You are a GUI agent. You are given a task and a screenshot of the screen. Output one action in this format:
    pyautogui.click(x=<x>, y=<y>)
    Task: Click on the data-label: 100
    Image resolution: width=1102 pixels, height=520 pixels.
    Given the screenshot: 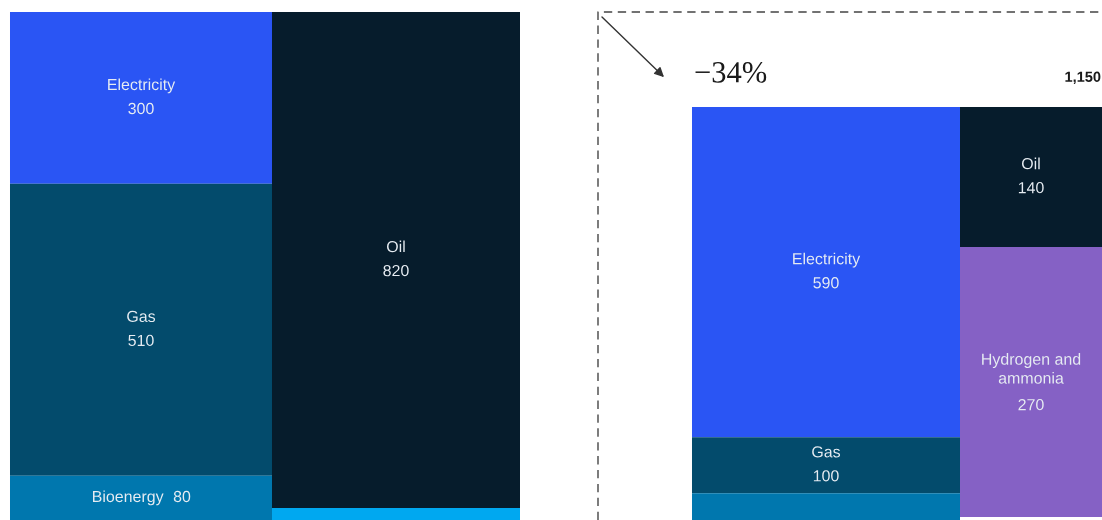 What is the action you would take?
    pyautogui.click(x=826, y=476)
    